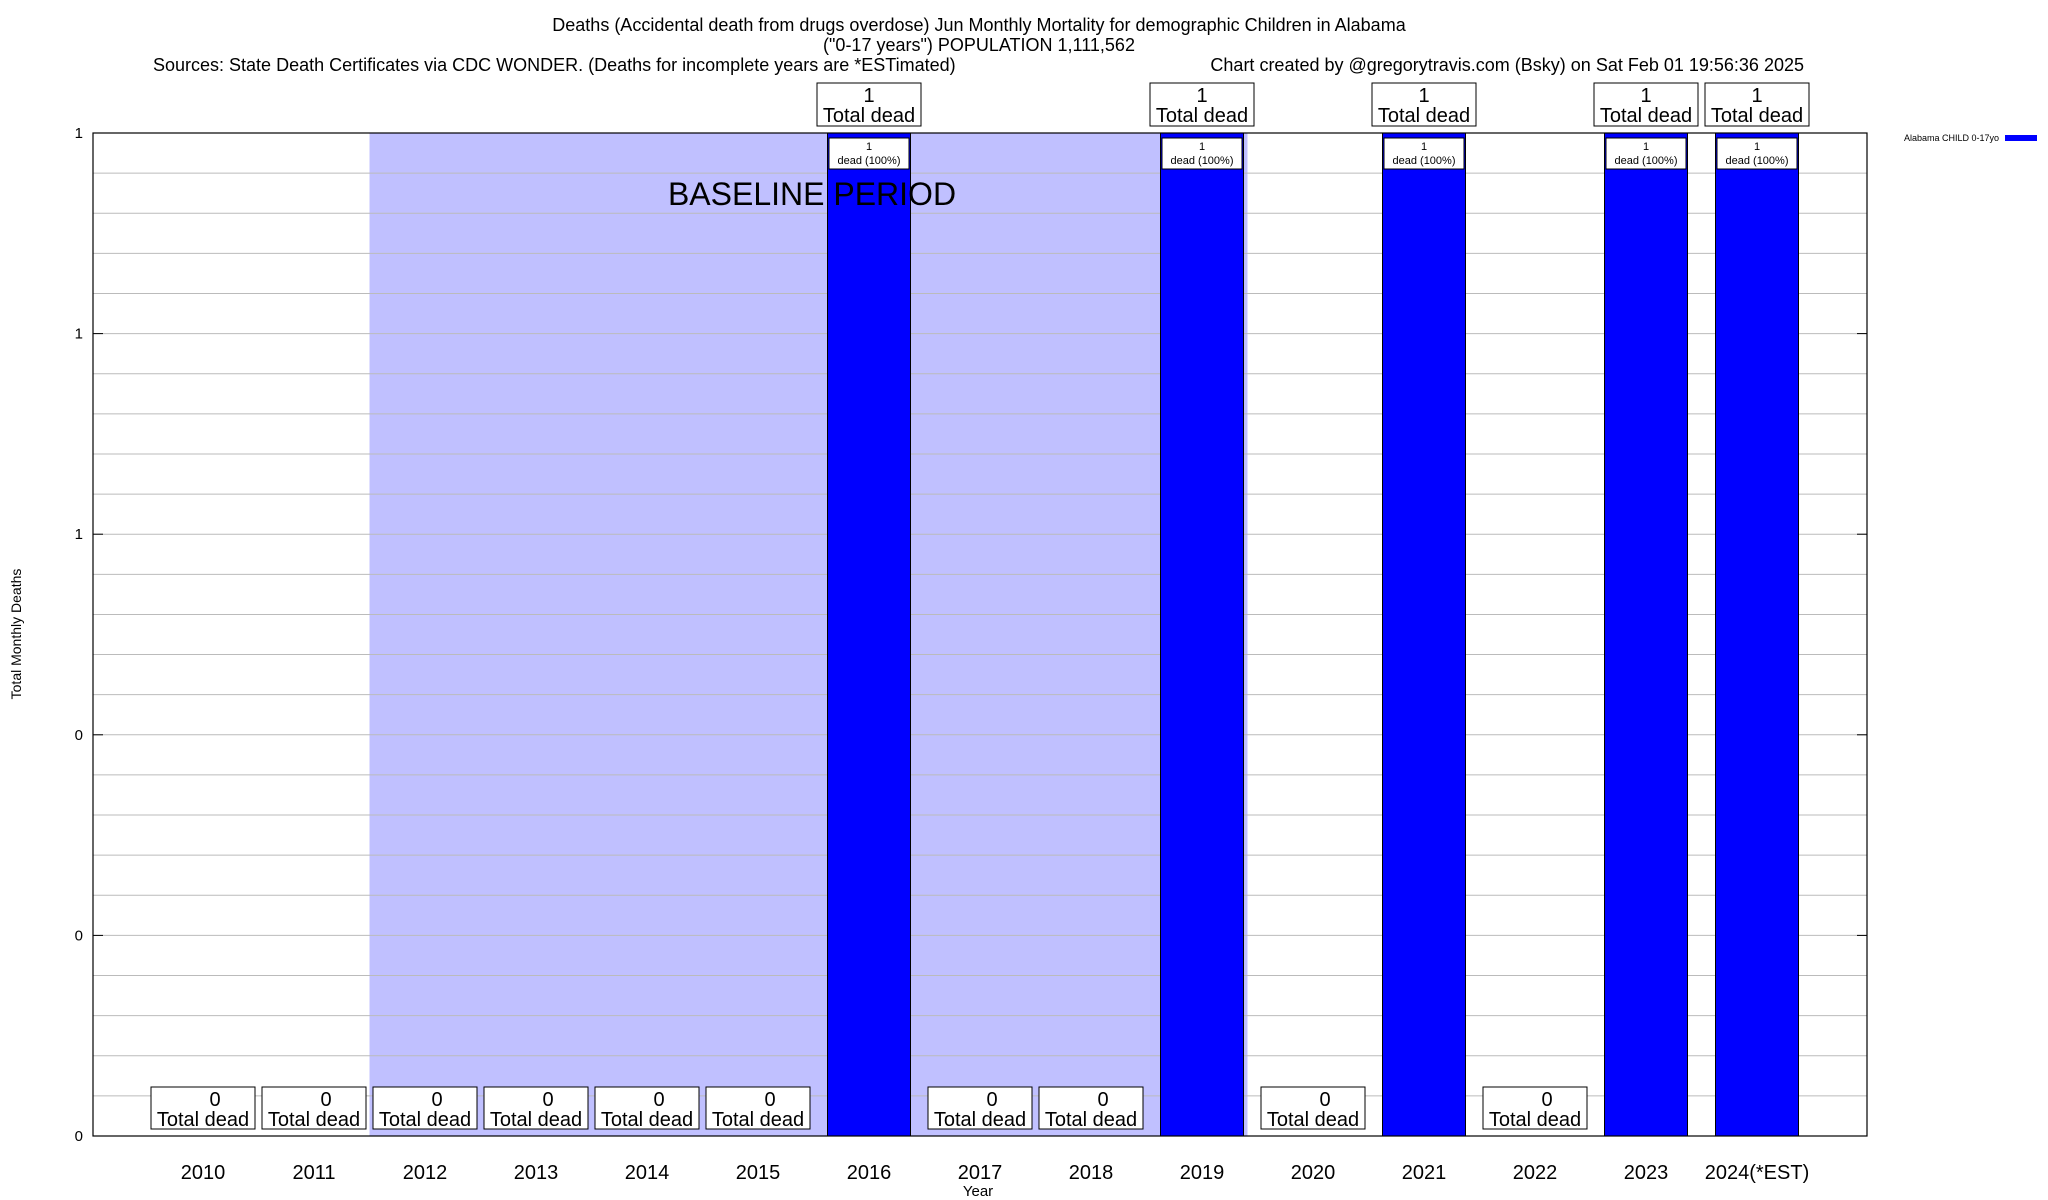 This screenshot has width=2048, height=1200. What do you see at coordinates (1535, 1173) in the screenshot?
I see `x-tick-label: 2022` at bounding box center [1535, 1173].